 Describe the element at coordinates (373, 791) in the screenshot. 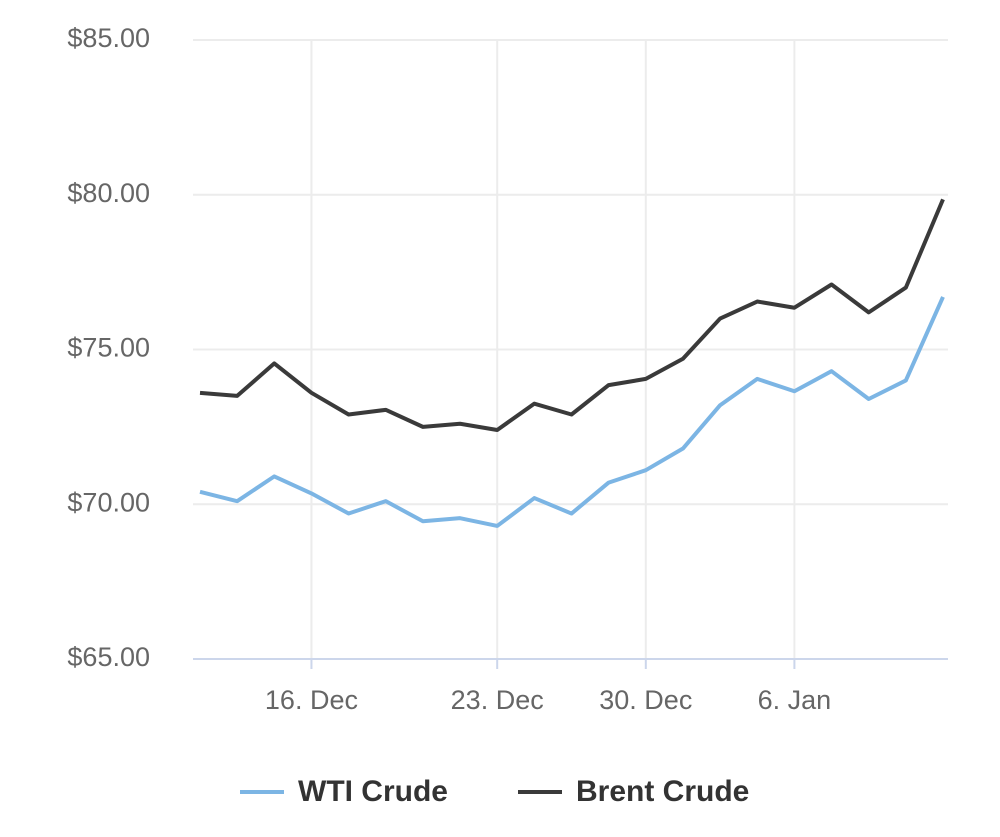

I see `legend-label: WTI Crude` at that location.